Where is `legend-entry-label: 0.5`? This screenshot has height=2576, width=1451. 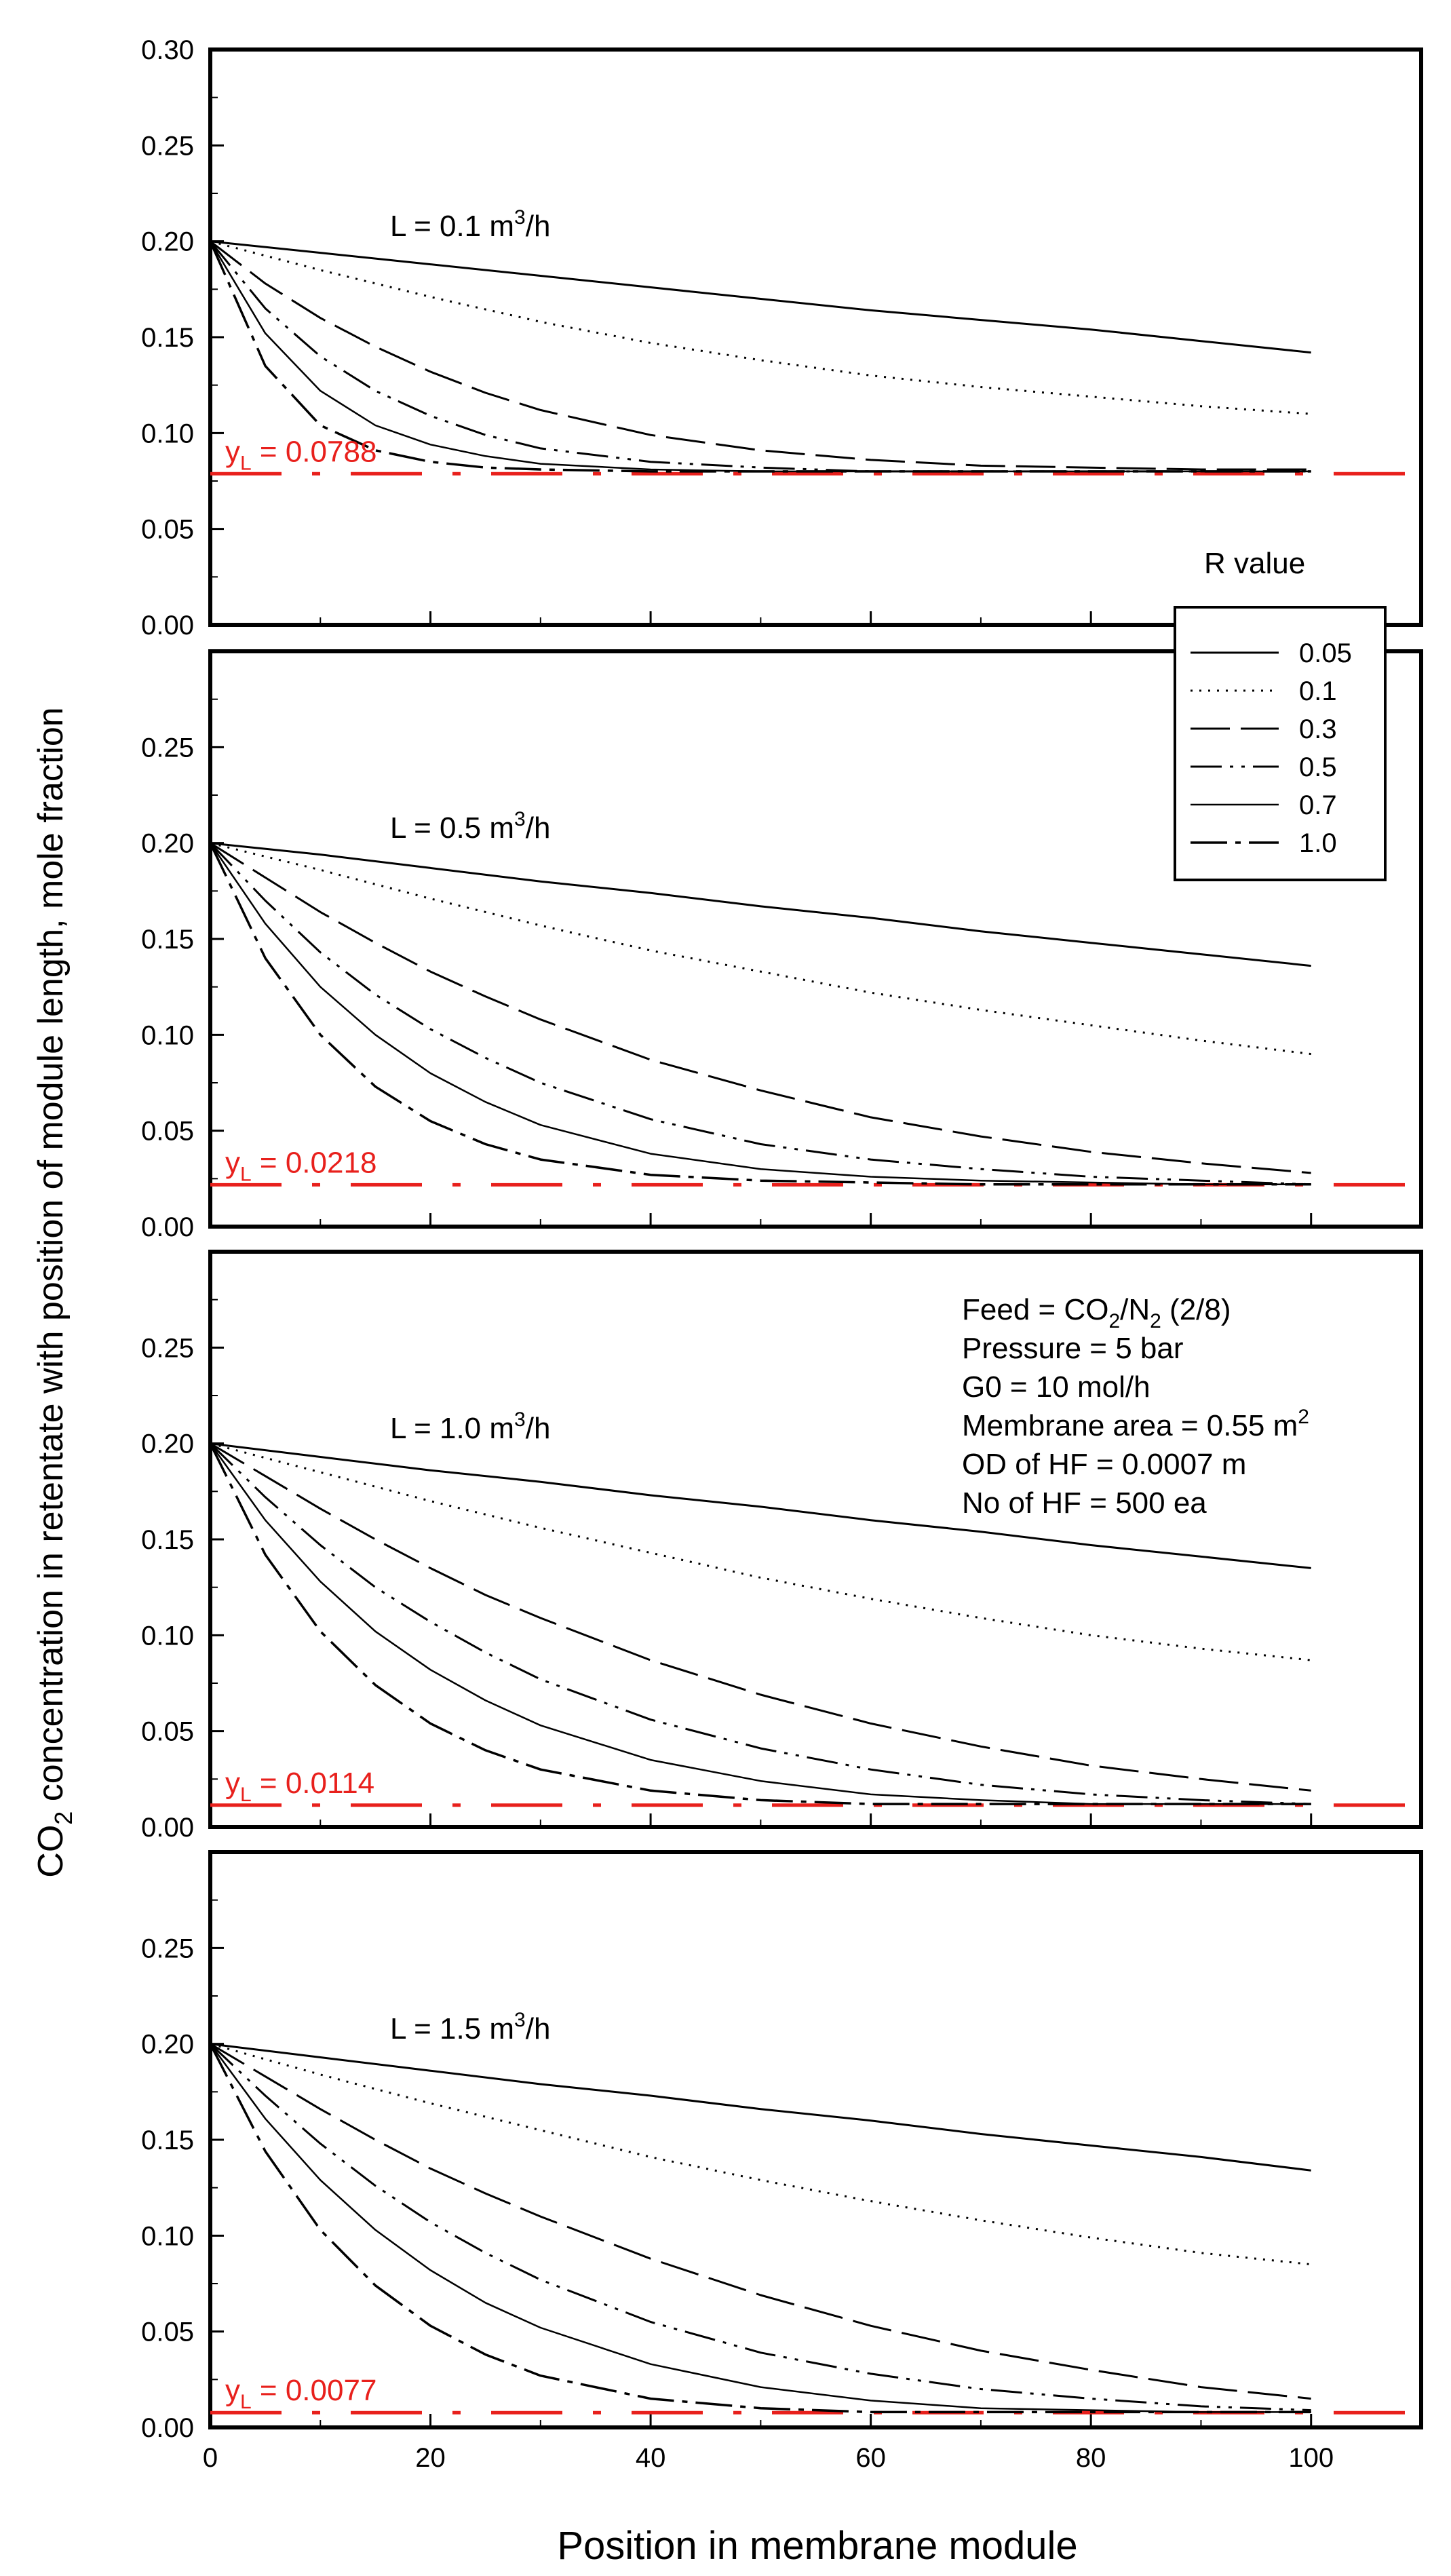 legend-entry-label: 0.5 is located at coordinates (1318, 767).